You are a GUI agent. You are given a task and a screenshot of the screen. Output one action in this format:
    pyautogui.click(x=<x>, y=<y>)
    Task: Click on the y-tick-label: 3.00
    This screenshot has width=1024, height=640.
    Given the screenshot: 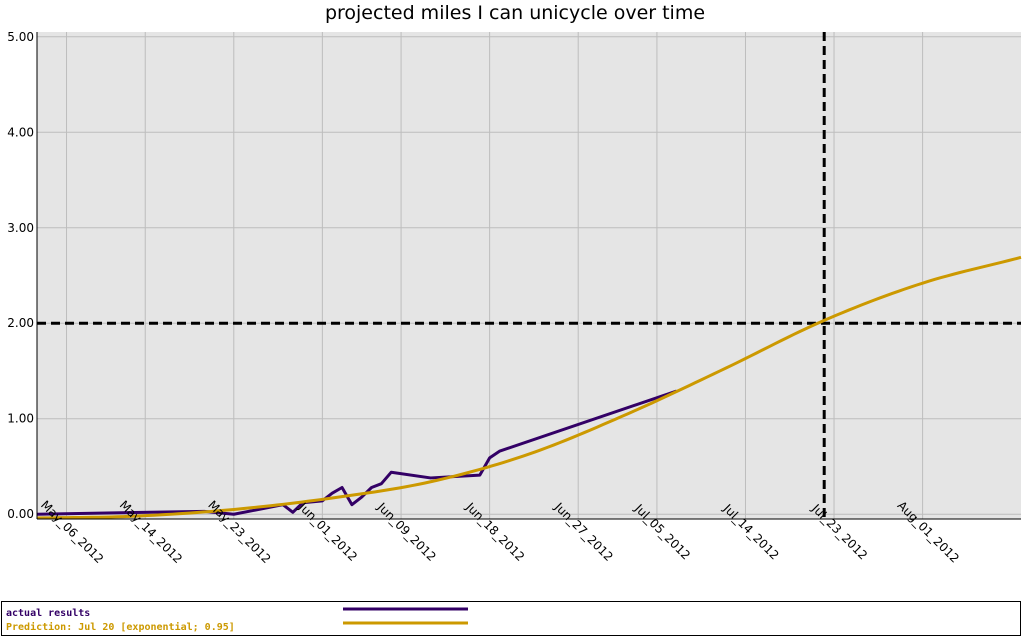 What is the action you would take?
    pyautogui.click(x=20, y=228)
    